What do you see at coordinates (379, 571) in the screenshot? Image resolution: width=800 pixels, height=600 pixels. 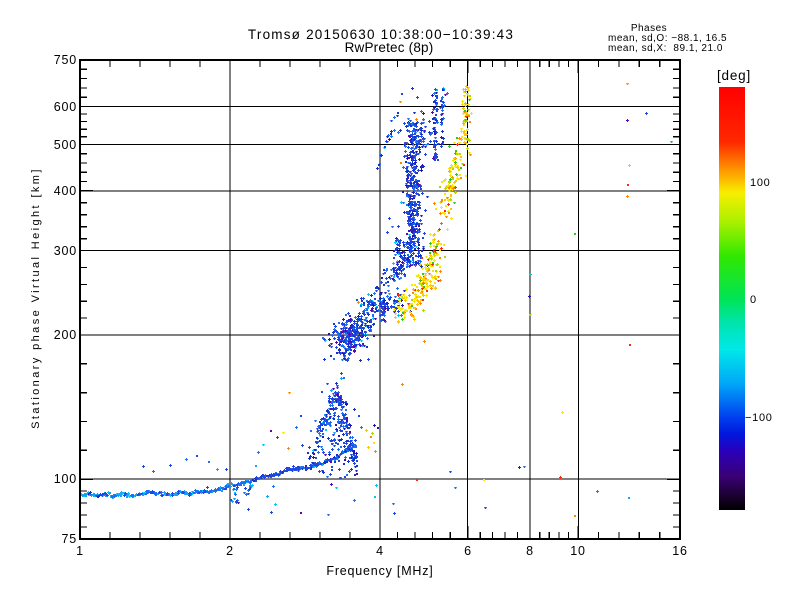 I see `svg-text: Frequency [MHz]` at bounding box center [379, 571].